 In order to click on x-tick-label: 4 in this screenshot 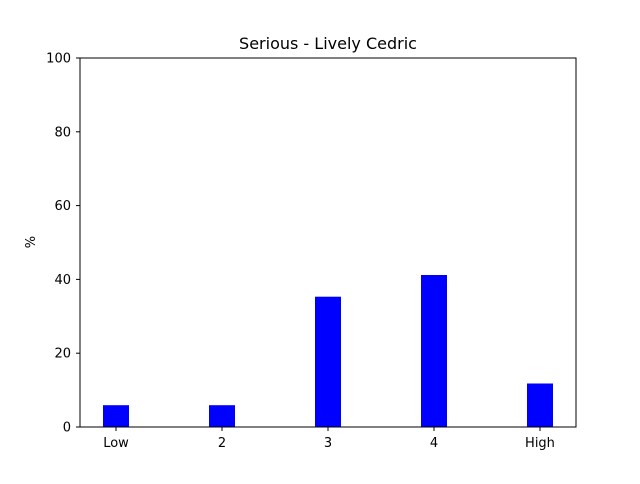, I will do `click(434, 443)`.